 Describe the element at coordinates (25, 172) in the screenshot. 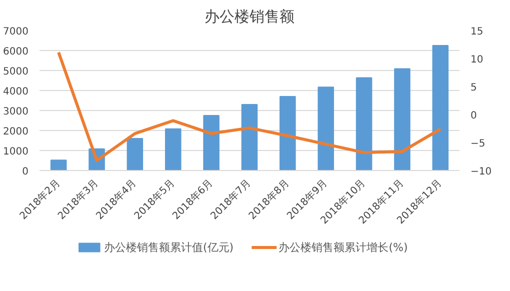

I see `y-tick-label: 0` at that location.